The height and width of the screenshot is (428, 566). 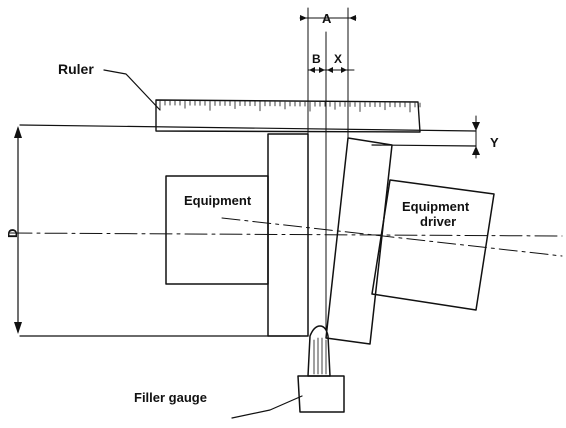 I want to click on equipment, so click(x=237, y=235).